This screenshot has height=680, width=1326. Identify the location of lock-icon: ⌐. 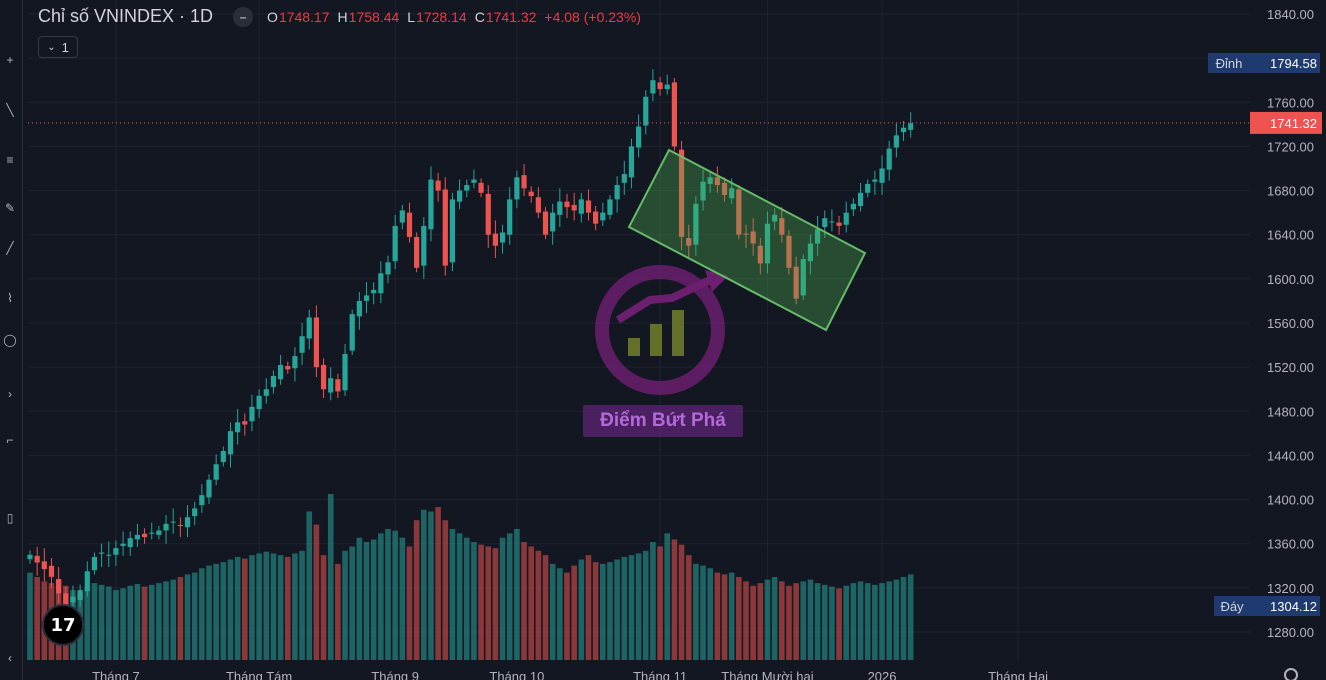
(10, 440).